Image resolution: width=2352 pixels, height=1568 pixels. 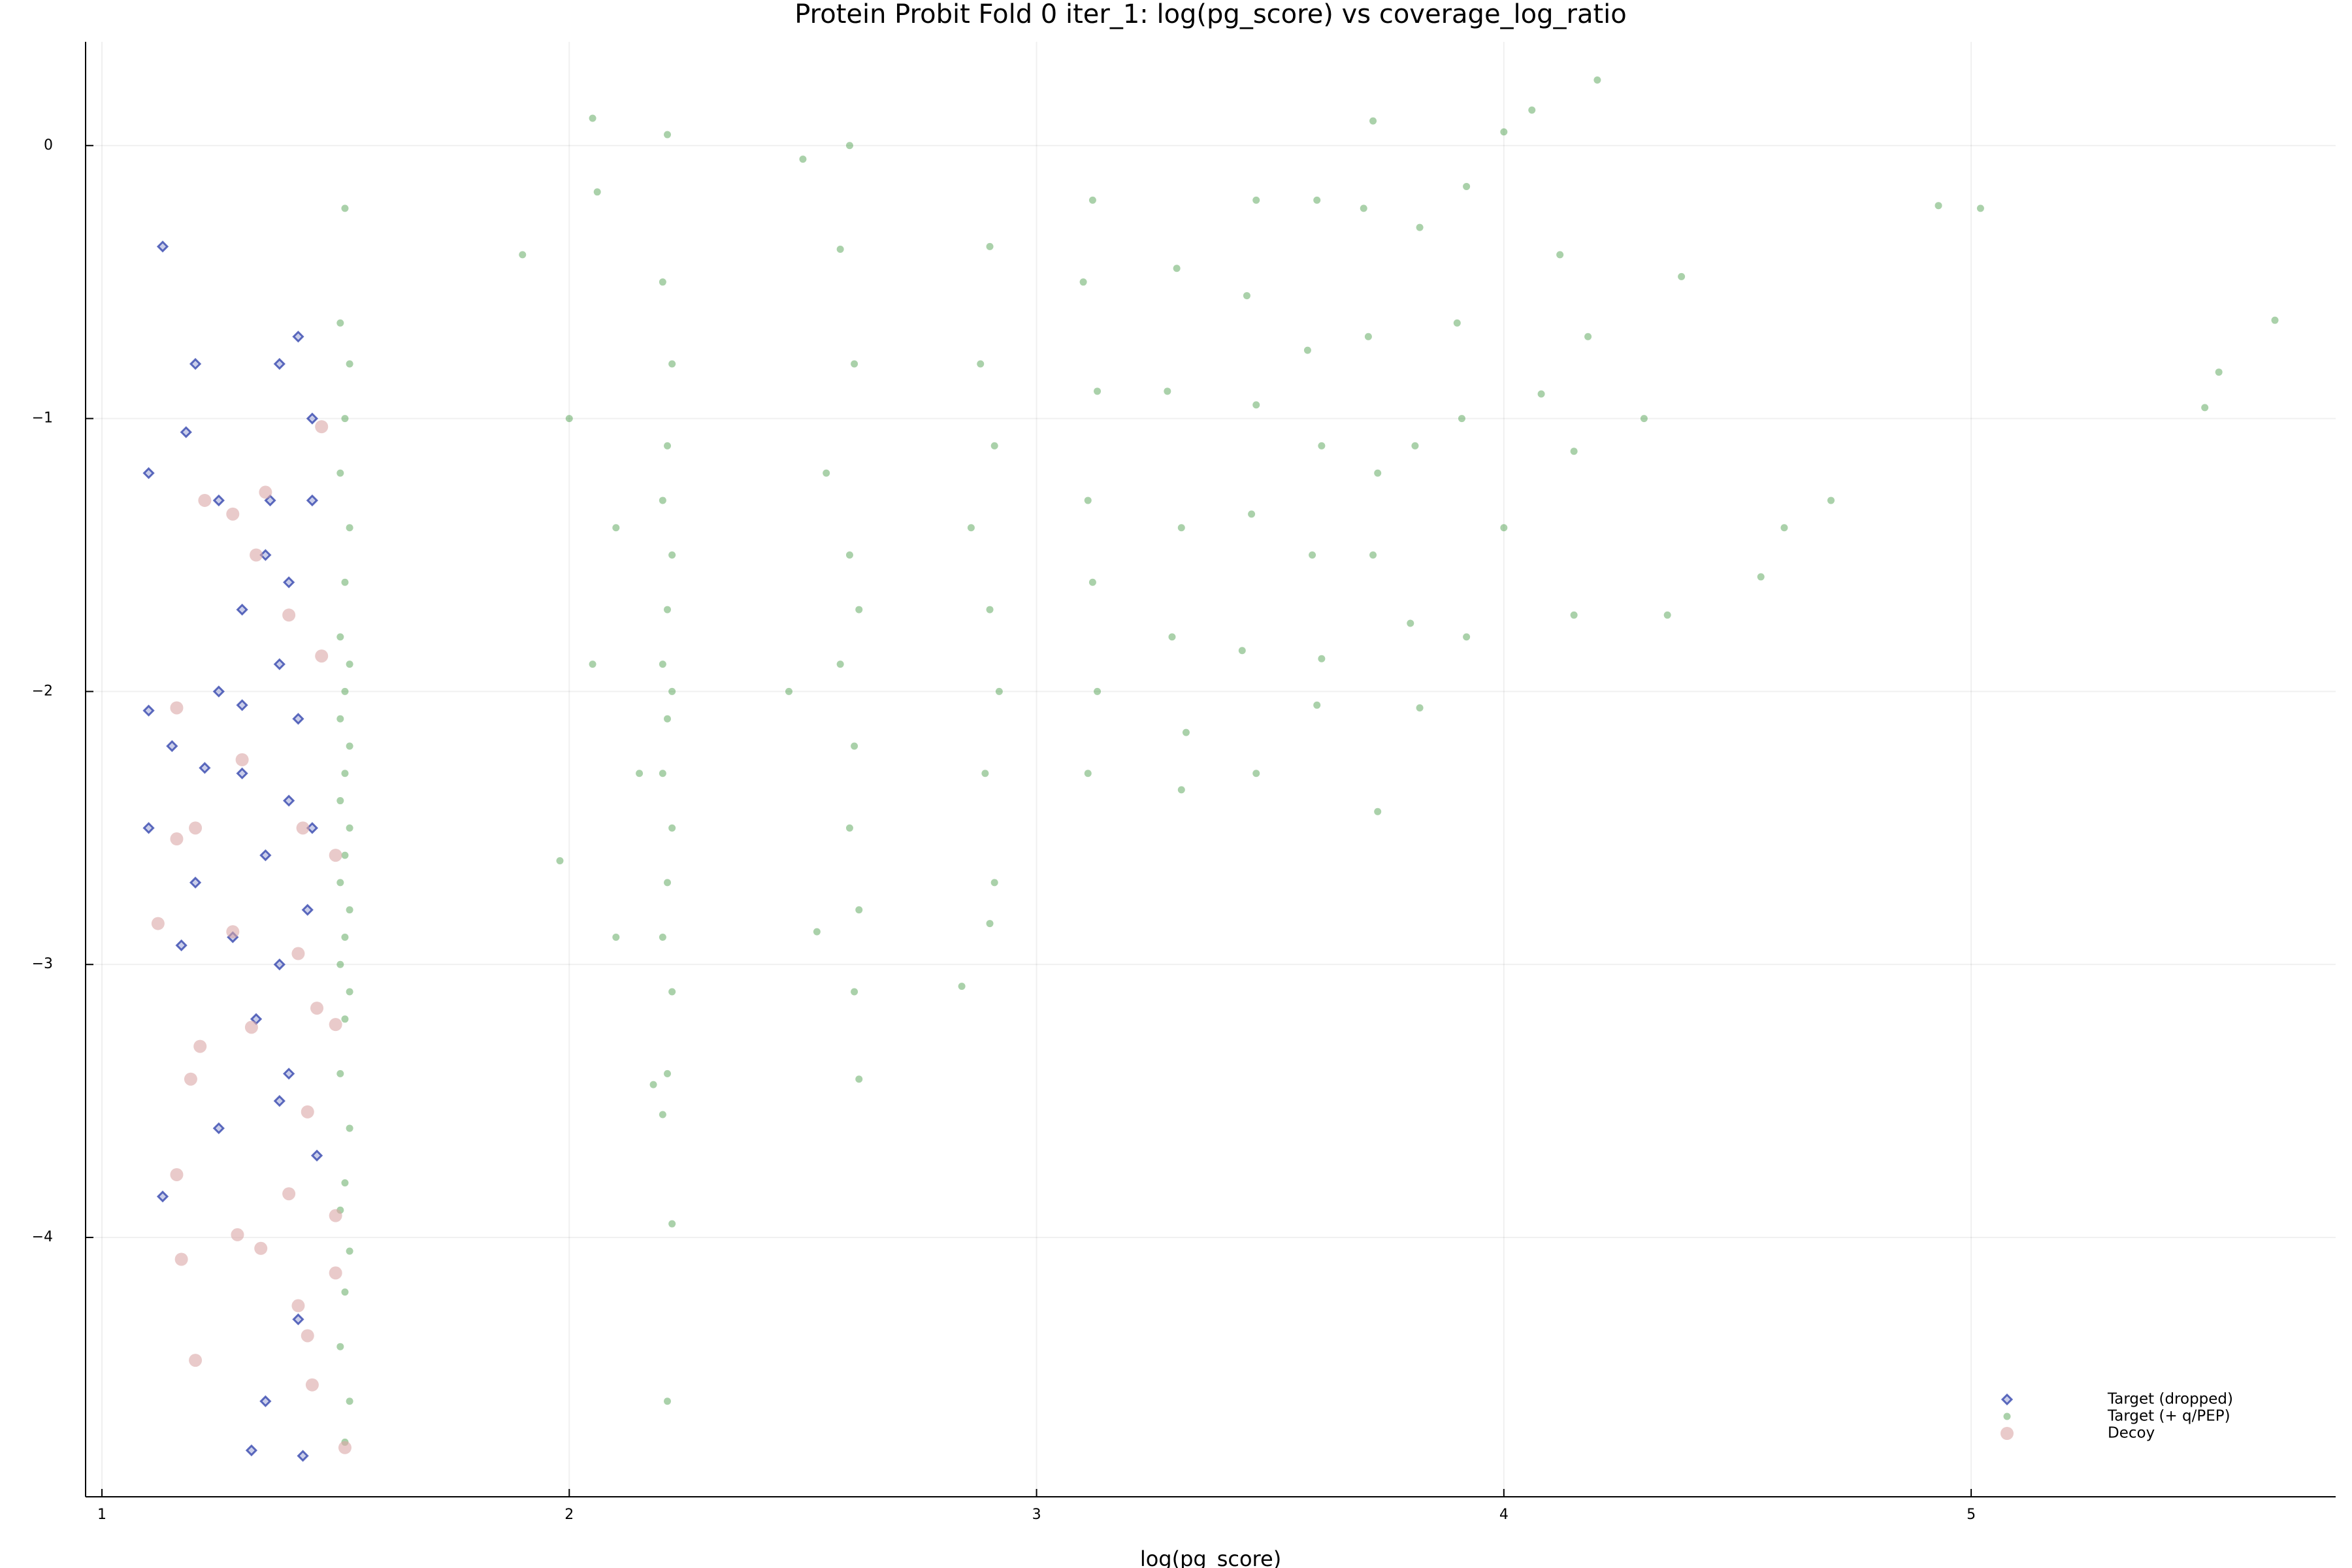 What do you see at coordinates (42, 1237) in the screenshot?
I see `y-tick-label: −4` at bounding box center [42, 1237].